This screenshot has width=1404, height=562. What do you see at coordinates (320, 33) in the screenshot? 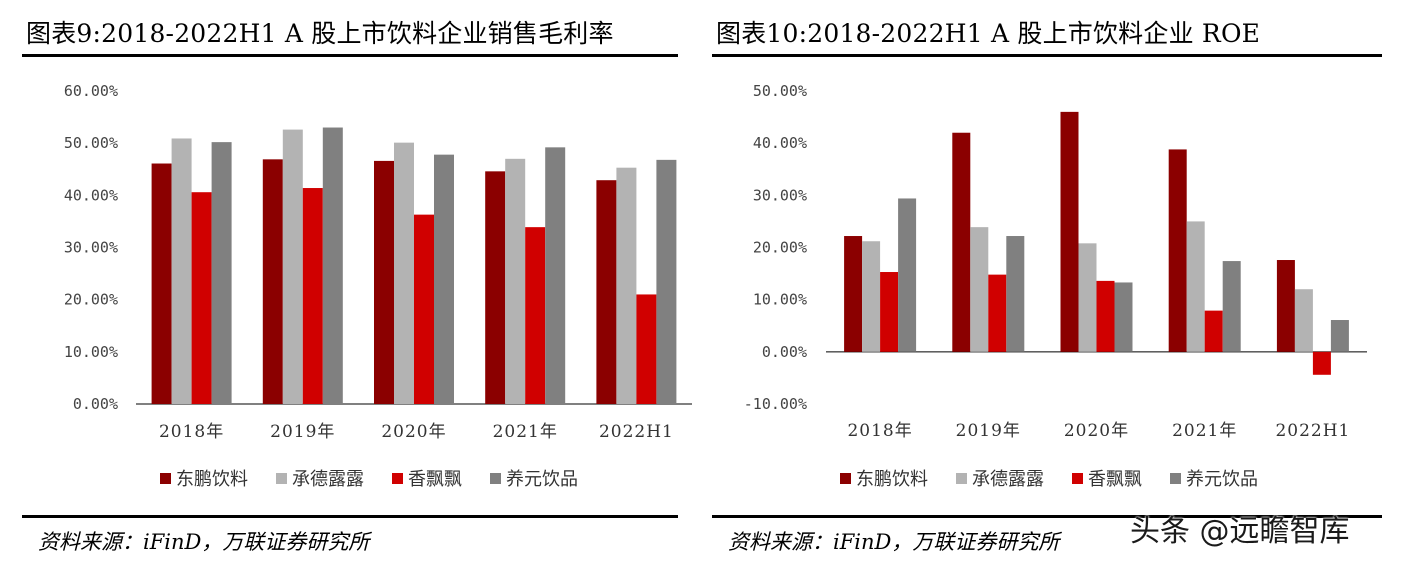
I see `chart-title: 图表9:2018-2022H1 A 股上市饮料企业销售毛利率` at bounding box center [320, 33].